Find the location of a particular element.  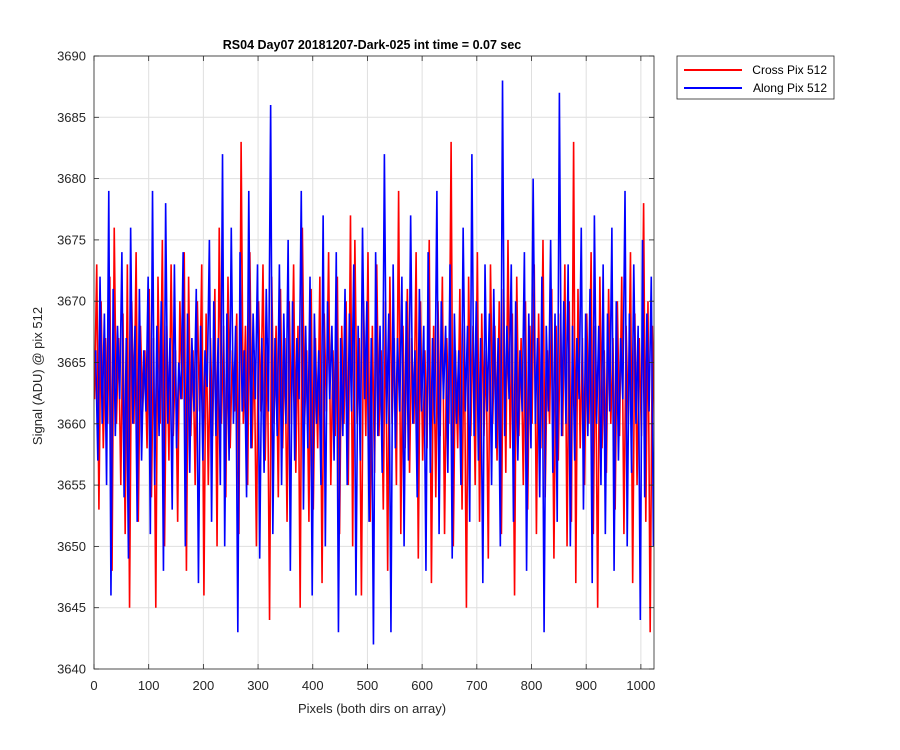

x-tick-label: 900 is located at coordinates (586, 685).